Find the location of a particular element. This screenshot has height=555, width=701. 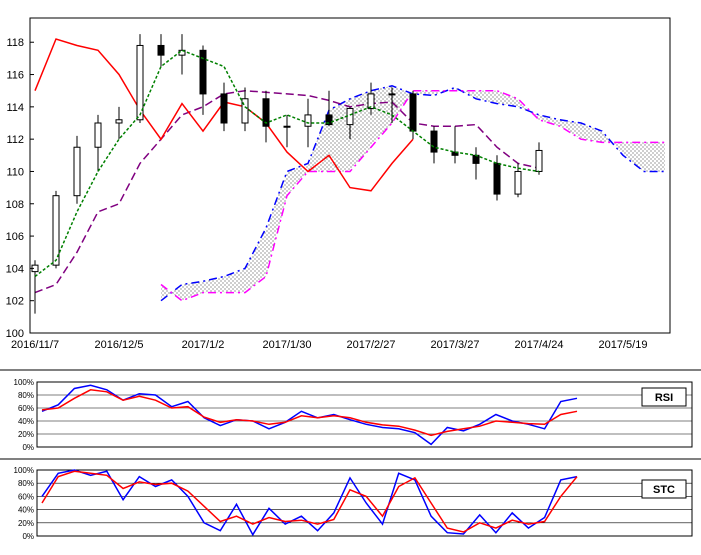

date-tick-label: 2017/1/2 is located at coordinates (203, 345).